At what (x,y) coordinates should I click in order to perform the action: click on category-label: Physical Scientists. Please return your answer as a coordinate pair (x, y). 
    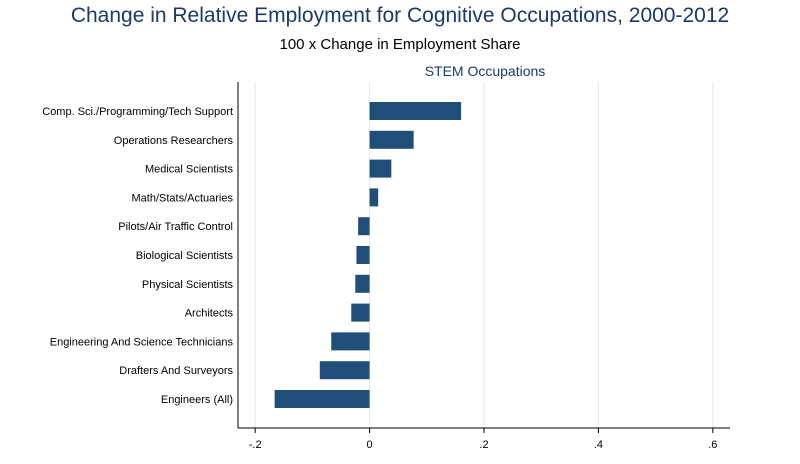
    Looking at the image, I should click on (188, 285).